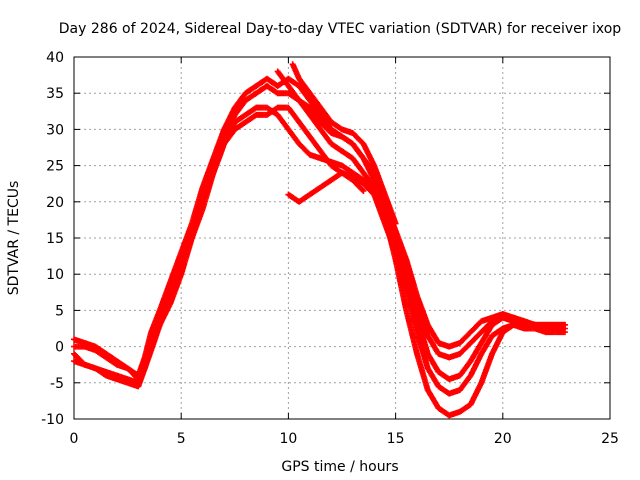  I want to click on x-tick-label: 0, so click(74, 439).